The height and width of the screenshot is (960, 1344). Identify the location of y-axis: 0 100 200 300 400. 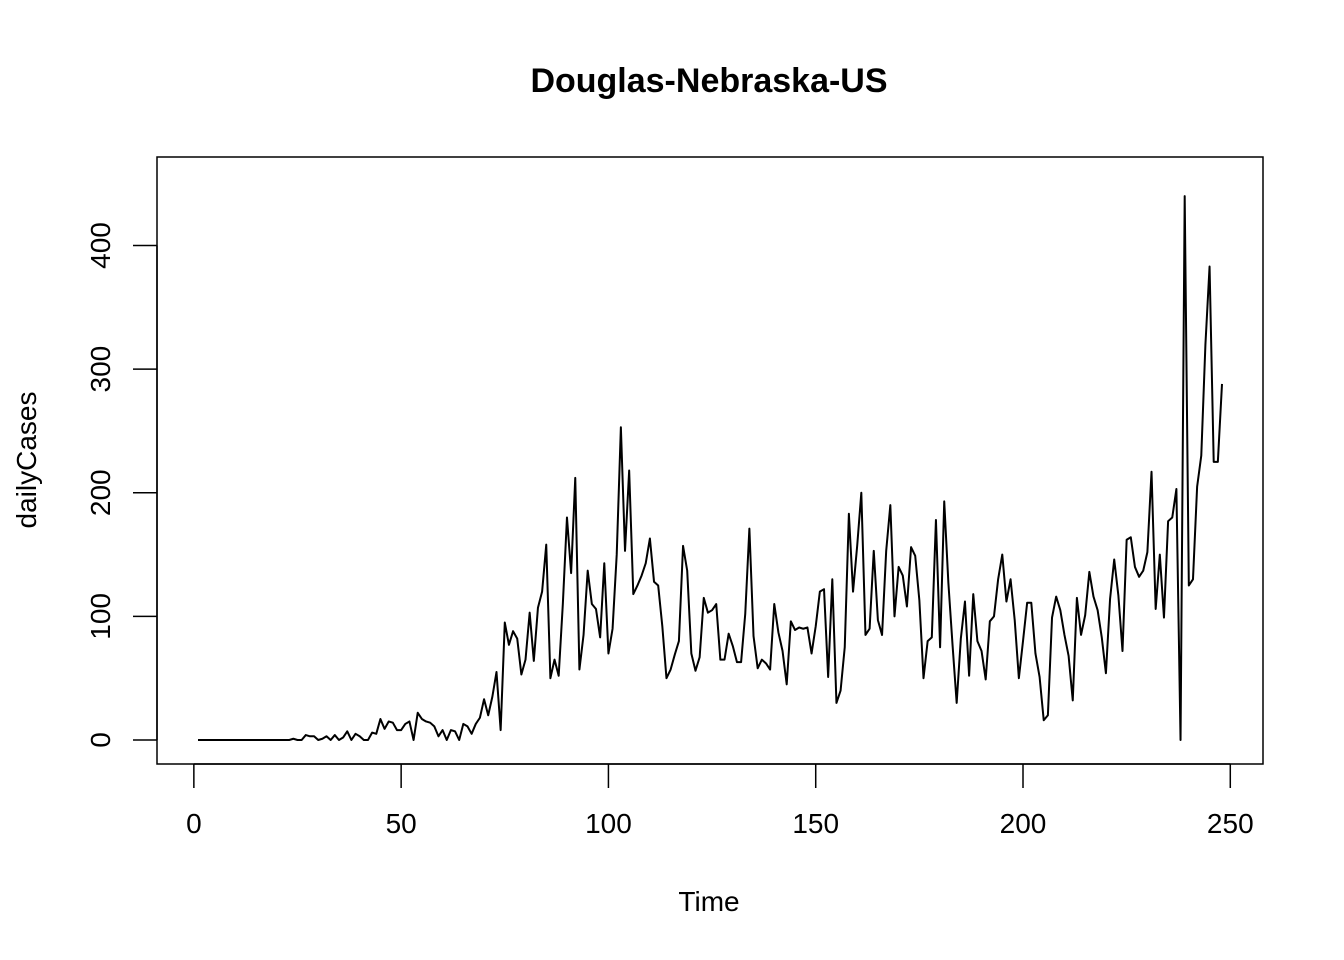
(121, 485).